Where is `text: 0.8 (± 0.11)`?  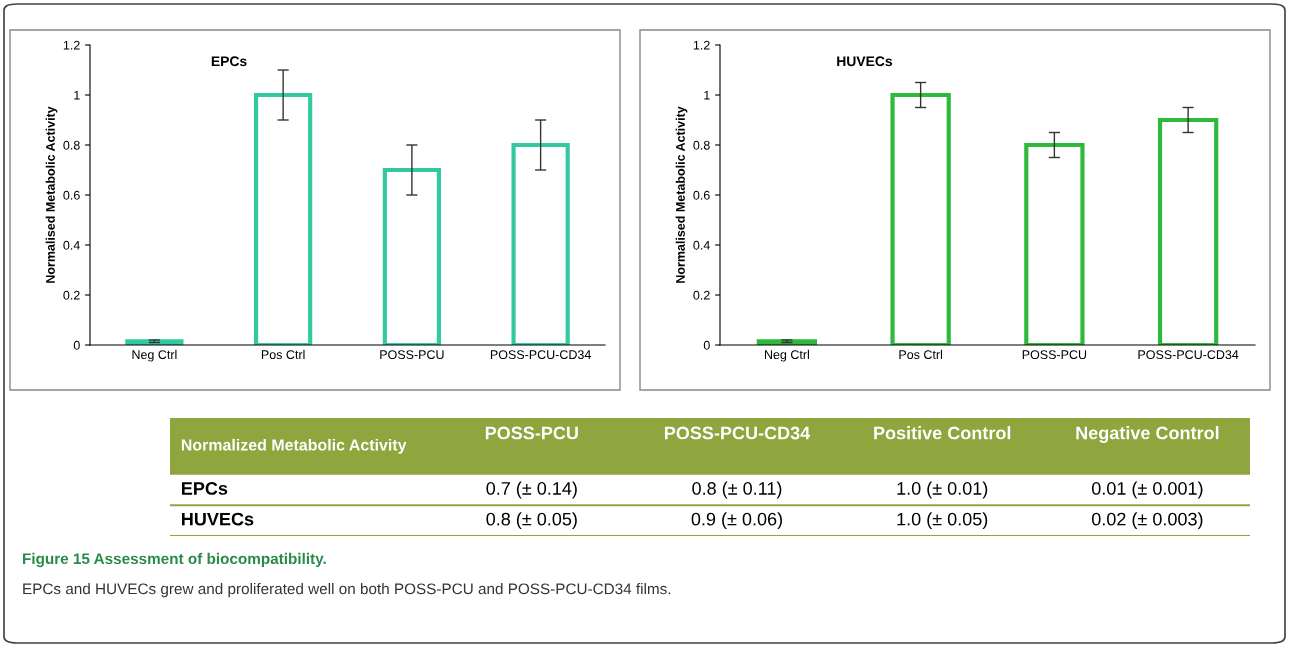
text: 0.8 (± 0.11) is located at coordinates (737, 490).